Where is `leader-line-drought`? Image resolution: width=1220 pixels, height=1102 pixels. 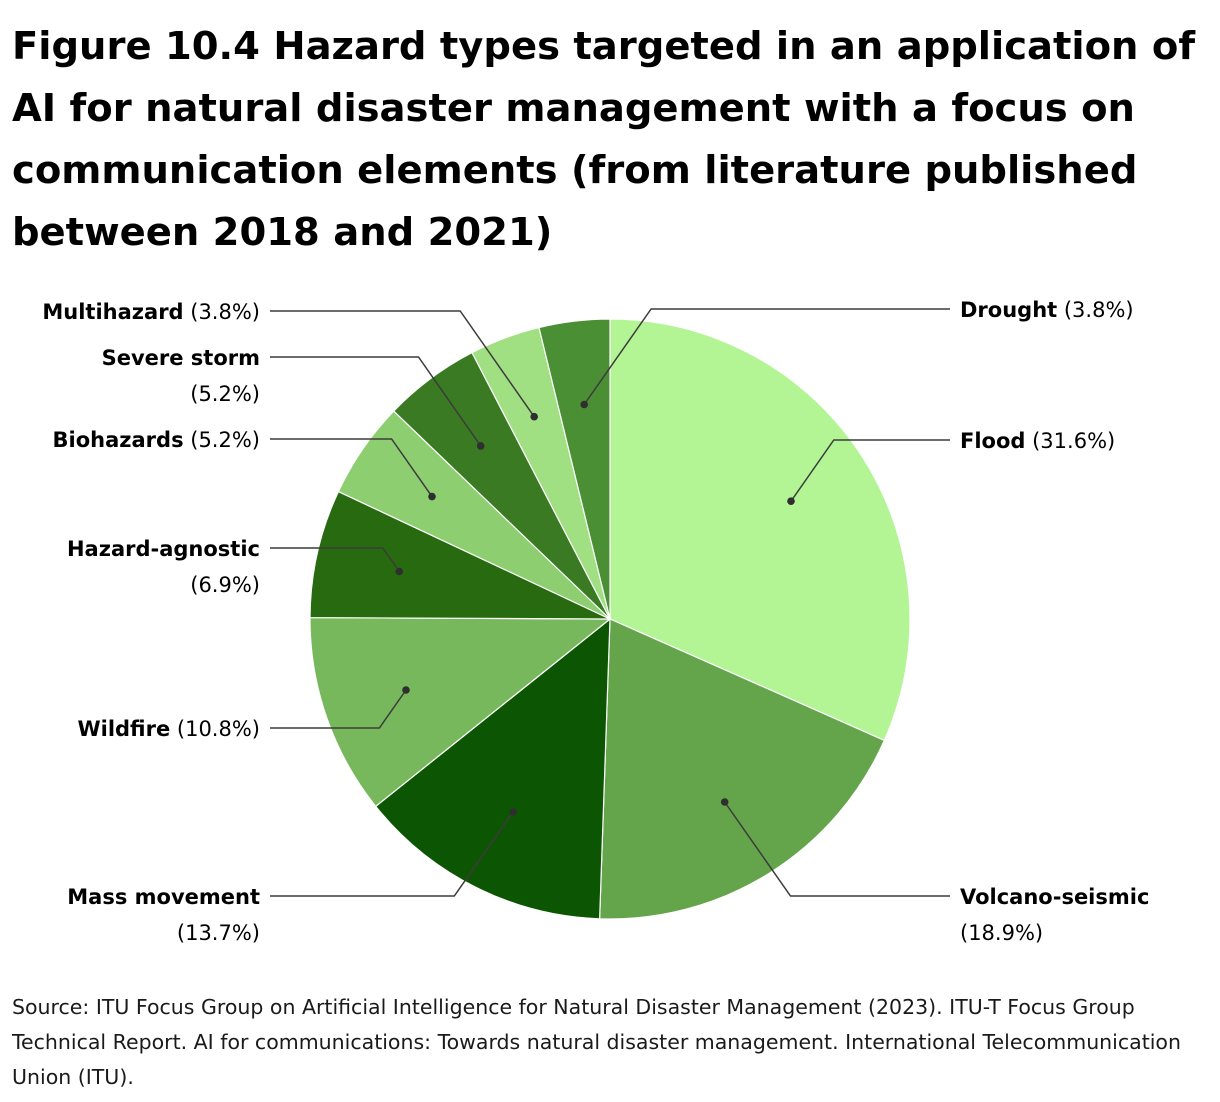
leader-line-drought is located at coordinates (766, 356).